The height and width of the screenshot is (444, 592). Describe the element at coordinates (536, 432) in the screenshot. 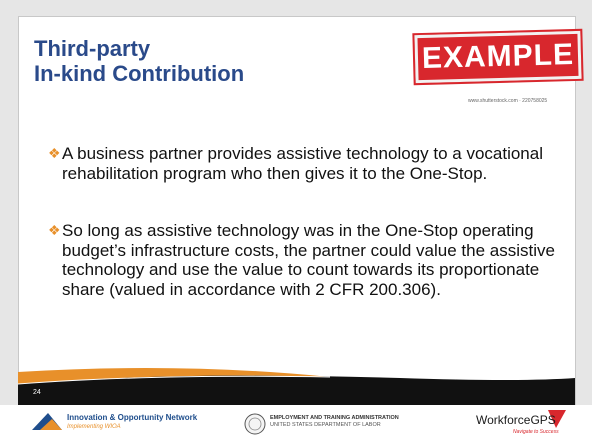

I see `brand-tagline: Navigate to Success` at that location.